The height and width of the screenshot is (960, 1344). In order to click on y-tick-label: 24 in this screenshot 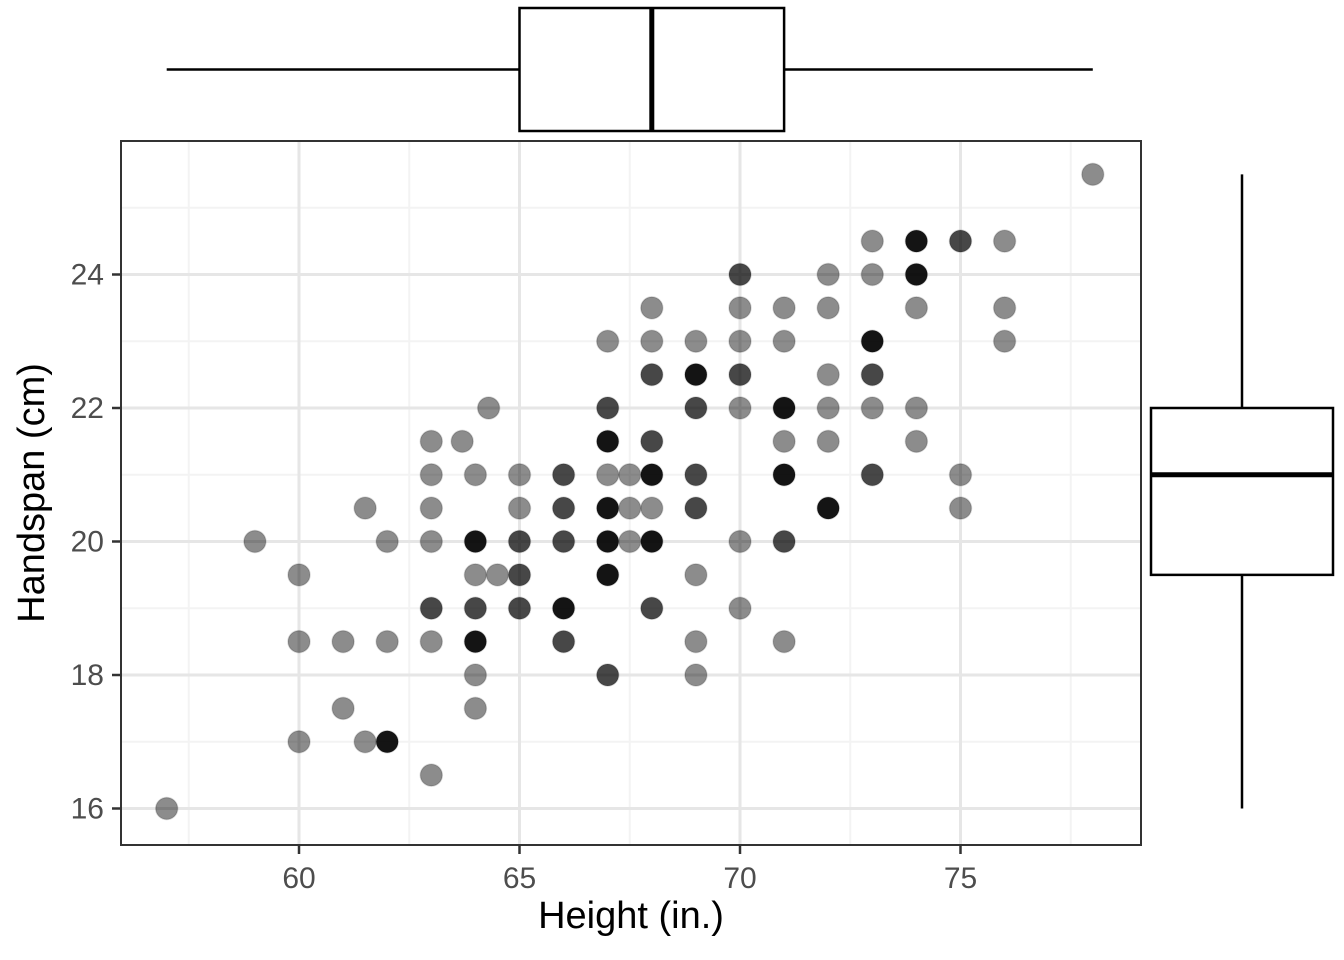, I will do `click(87, 275)`.